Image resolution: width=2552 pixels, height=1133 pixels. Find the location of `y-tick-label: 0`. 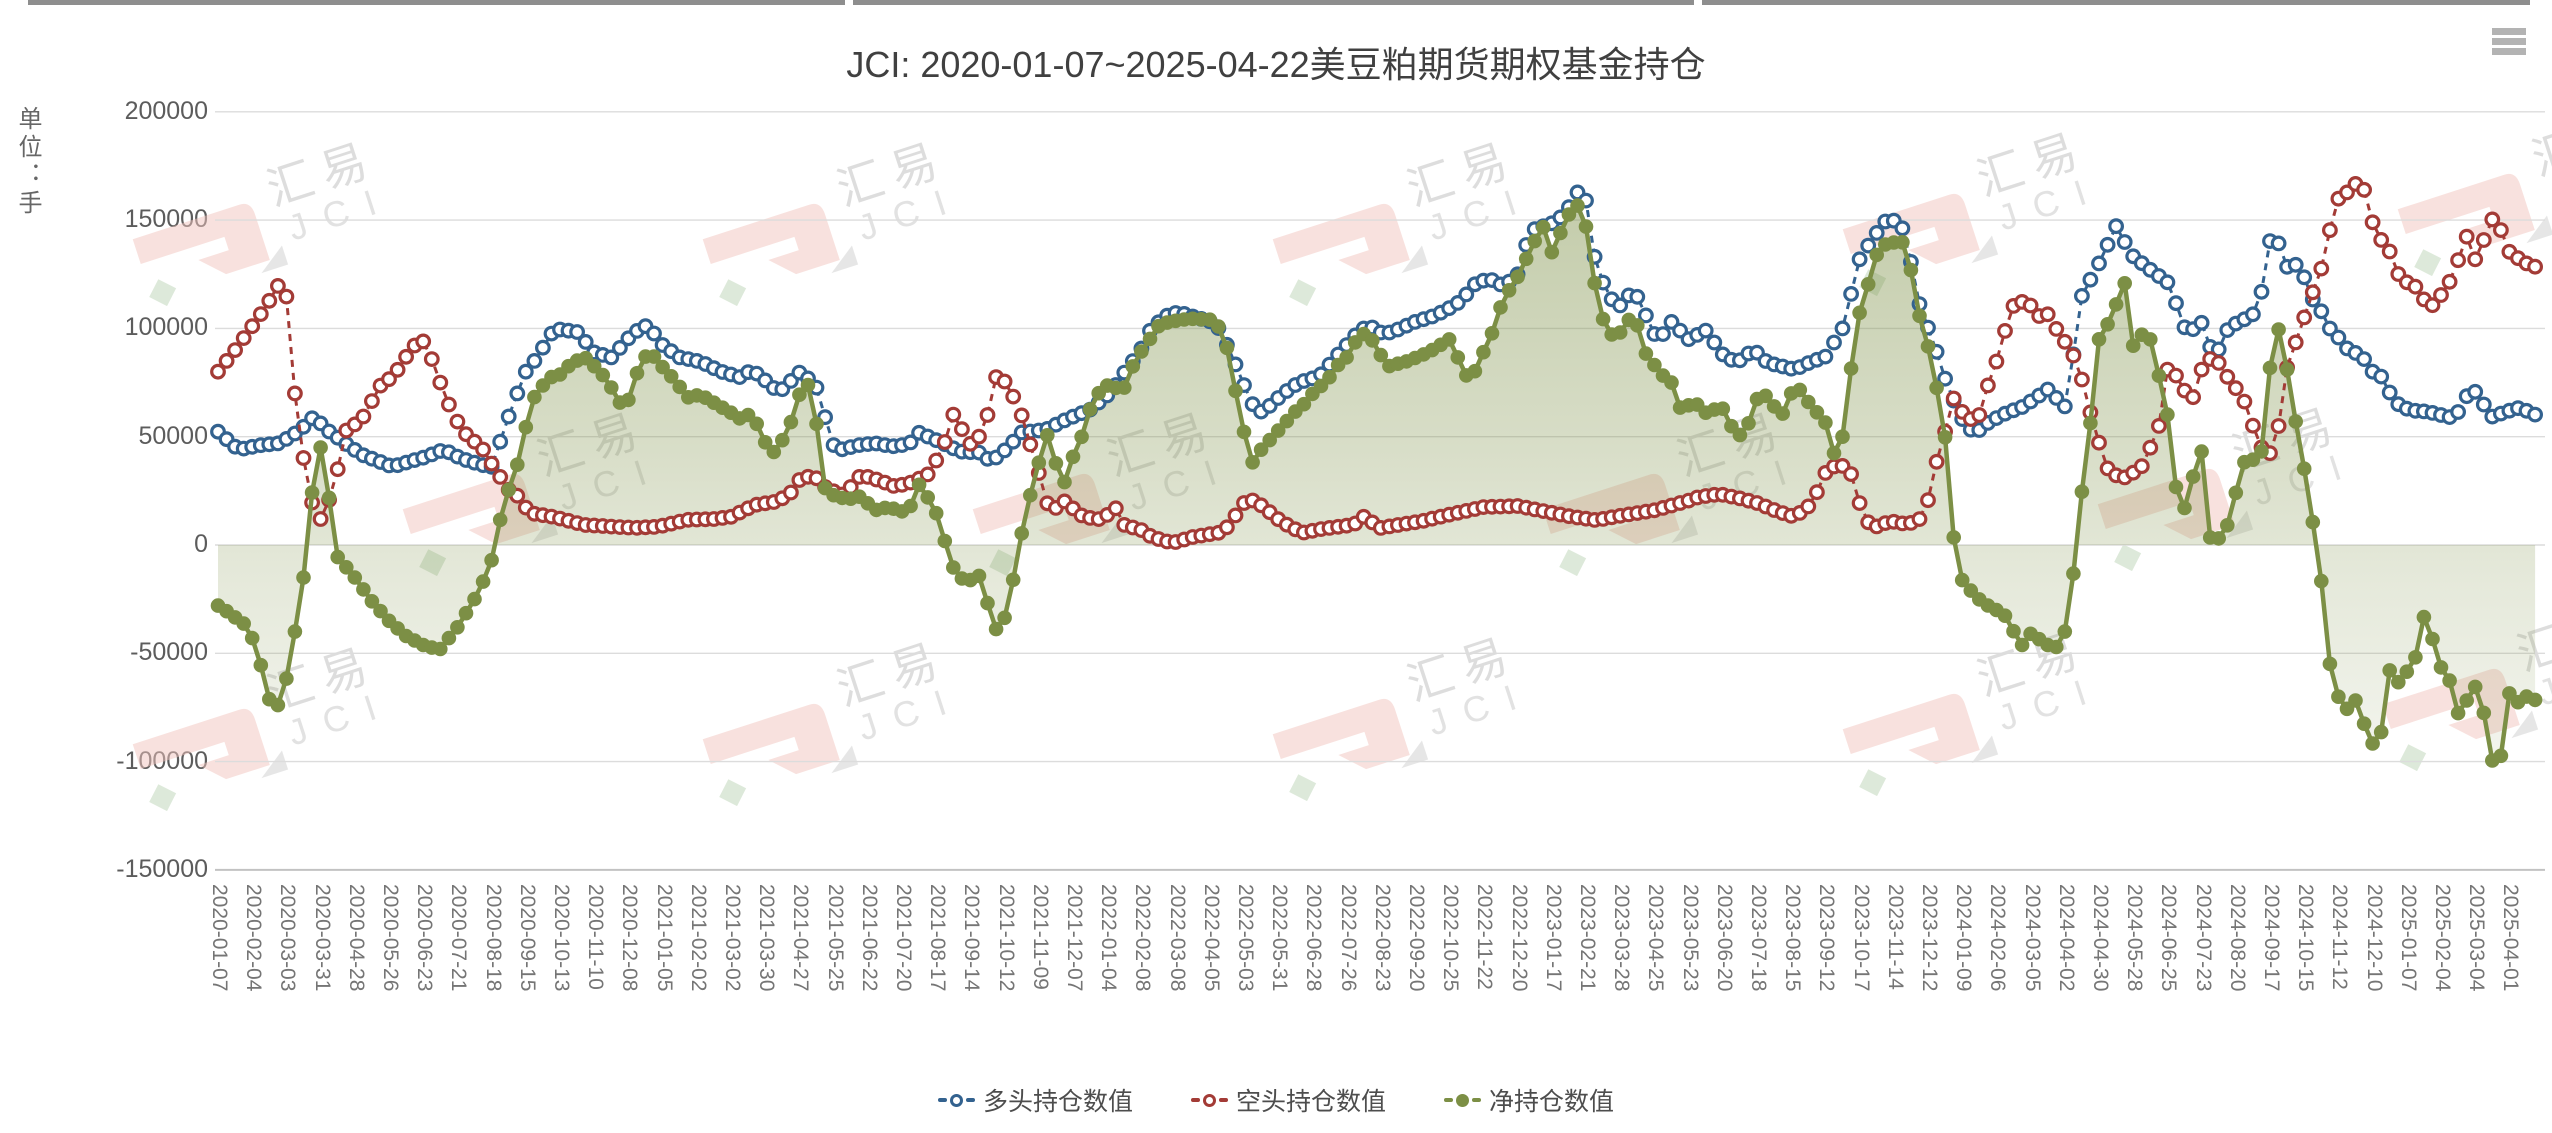

y-tick-label: 0 is located at coordinates (201, 544).